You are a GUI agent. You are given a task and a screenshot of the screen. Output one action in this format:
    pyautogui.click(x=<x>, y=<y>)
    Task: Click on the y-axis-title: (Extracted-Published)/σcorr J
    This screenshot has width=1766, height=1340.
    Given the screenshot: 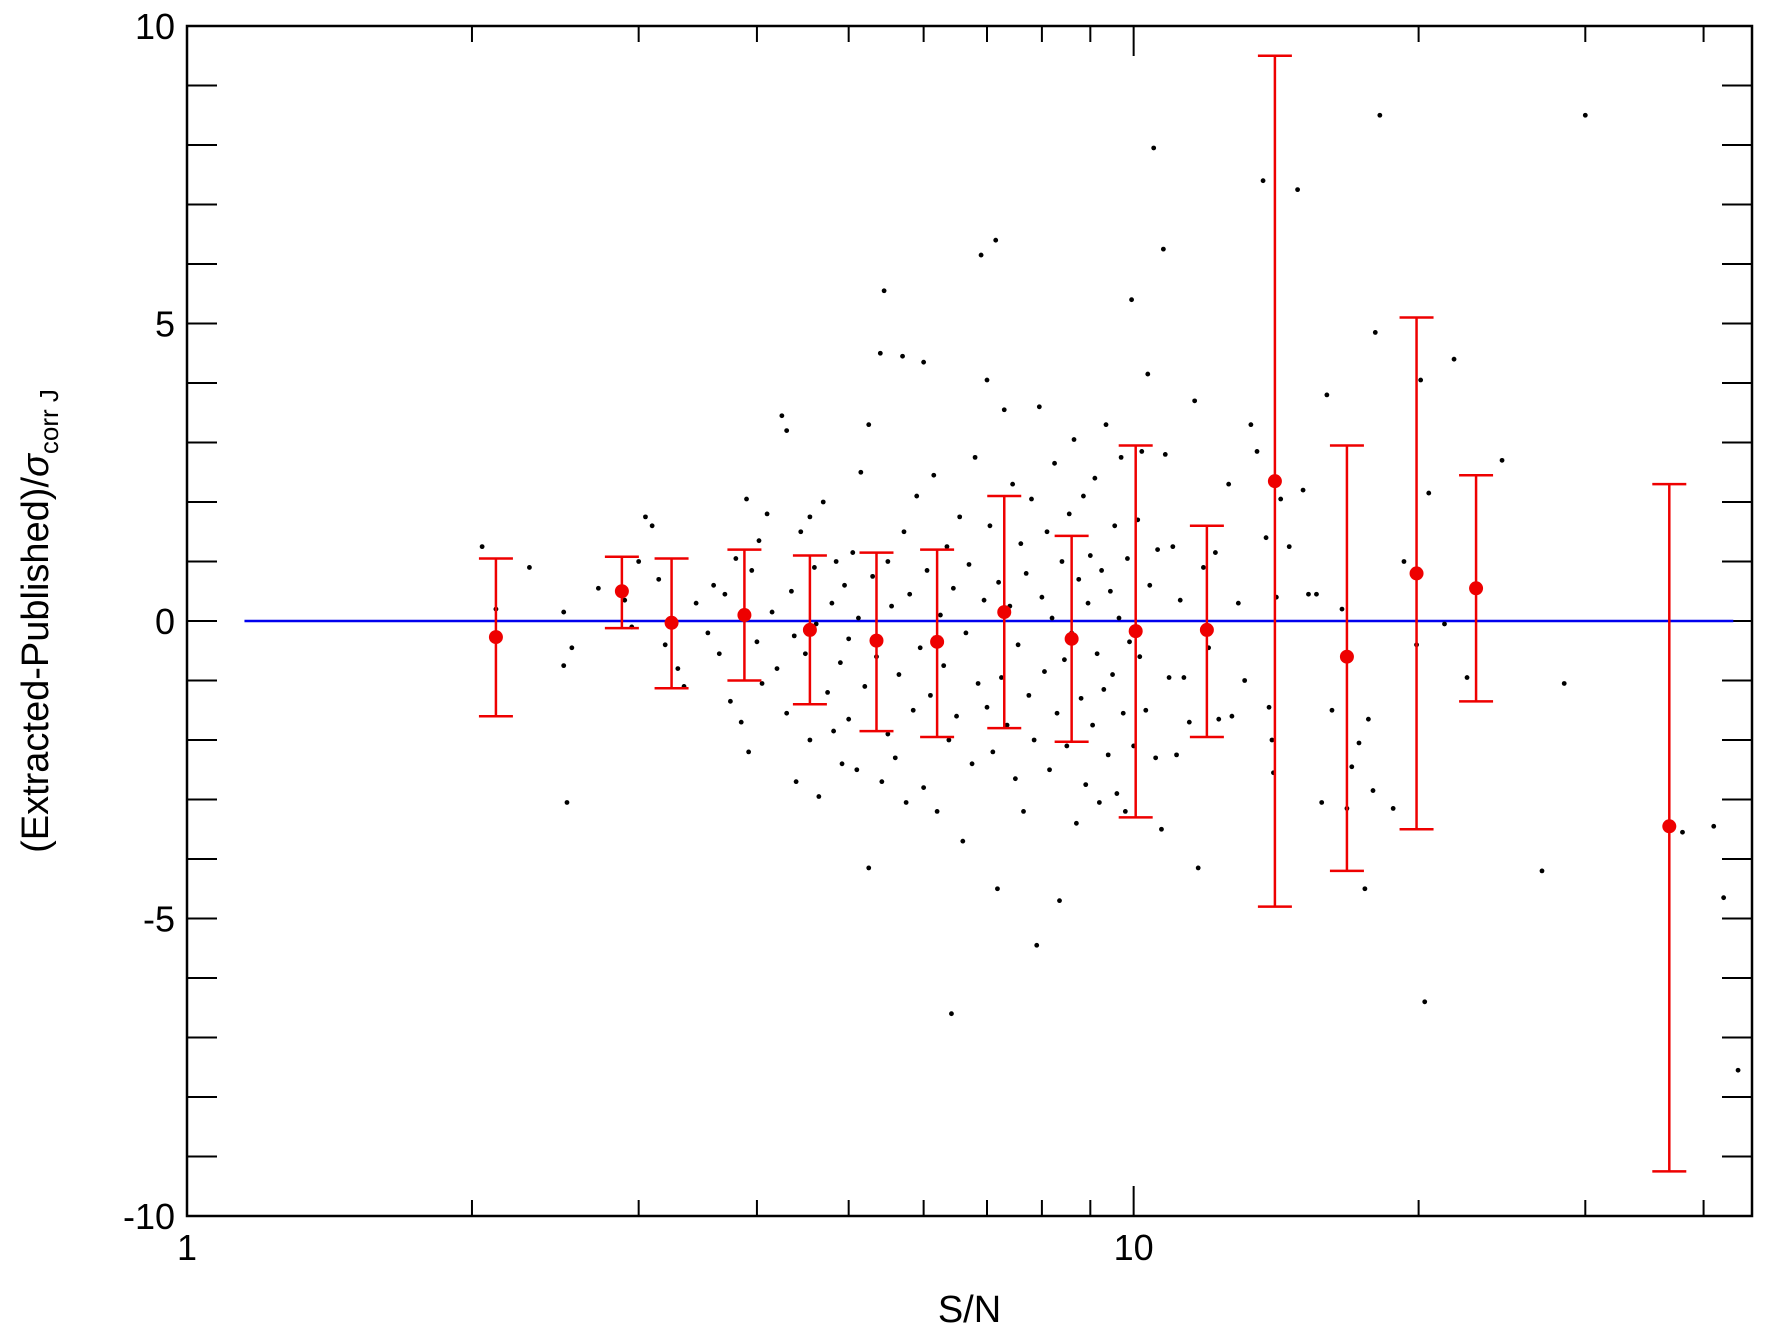 What is the action you would take?
    pyautogui.click(x=39, y=621)
    